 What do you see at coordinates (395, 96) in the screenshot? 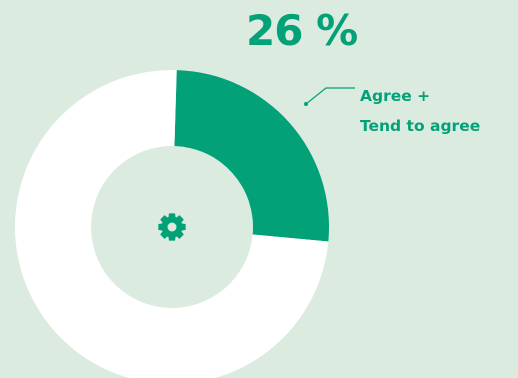
I see `slice-label-line-1: Agree +` at bounding box center [395, 96].